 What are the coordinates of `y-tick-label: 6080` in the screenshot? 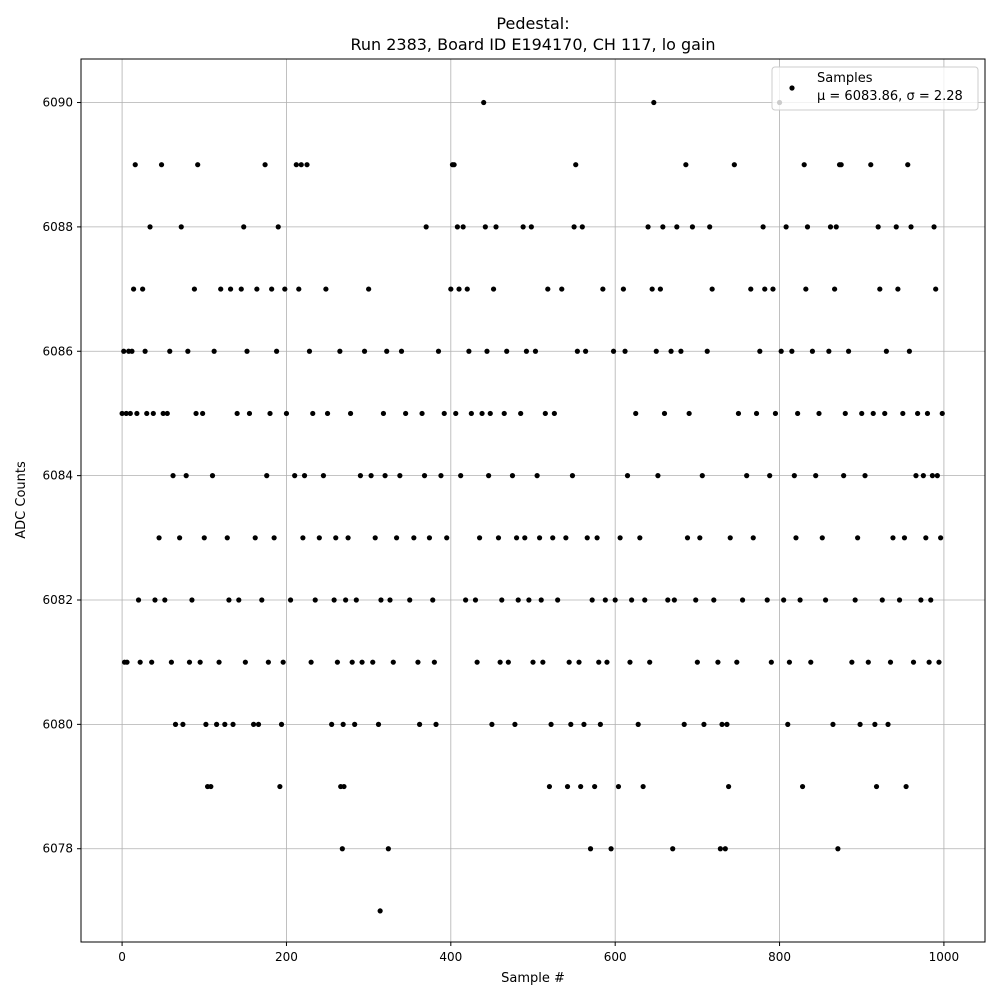 It's located at (57, 724).